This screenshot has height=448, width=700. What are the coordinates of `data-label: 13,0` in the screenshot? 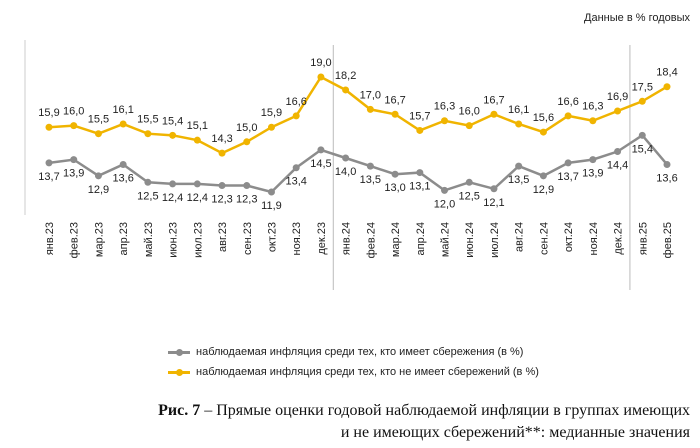 It's located at (394, 188).